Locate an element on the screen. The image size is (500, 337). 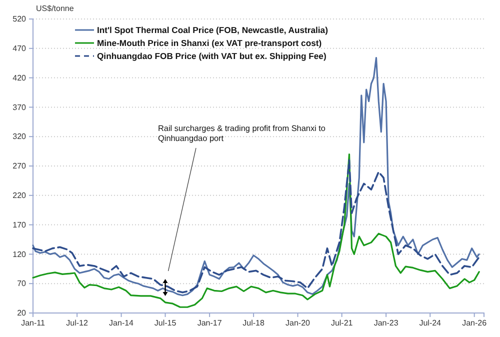
x-tick-label: Jan-20 is located at coordinates (298, 323).